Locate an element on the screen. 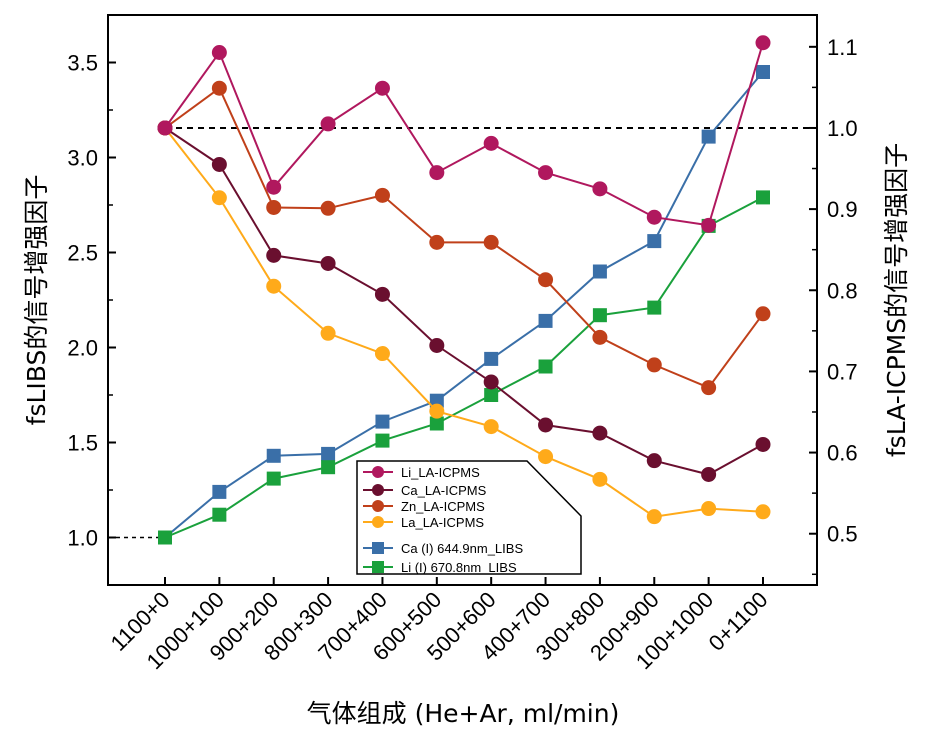 The image size is (926, 735). legend-item: Zn_LA-ICPMS is located at coordinates (424, 506).